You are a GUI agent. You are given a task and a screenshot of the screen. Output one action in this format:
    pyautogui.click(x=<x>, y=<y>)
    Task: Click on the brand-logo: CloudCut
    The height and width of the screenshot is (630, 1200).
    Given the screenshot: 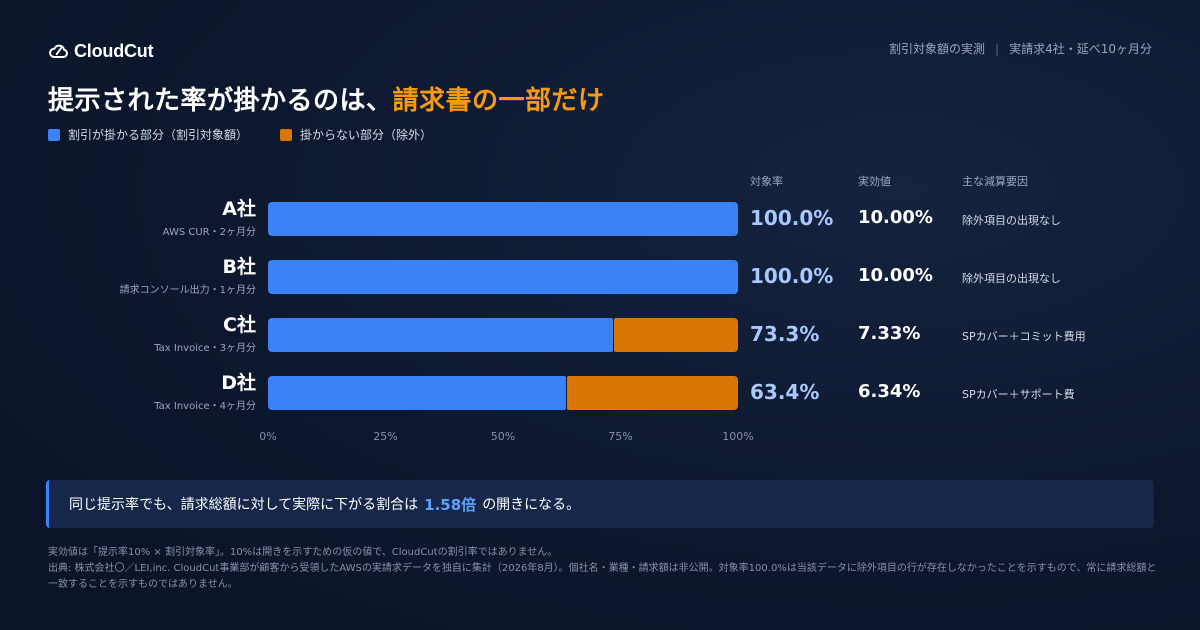 What is the action you would take?
    pyautogui.click(x=101, y=51)
    